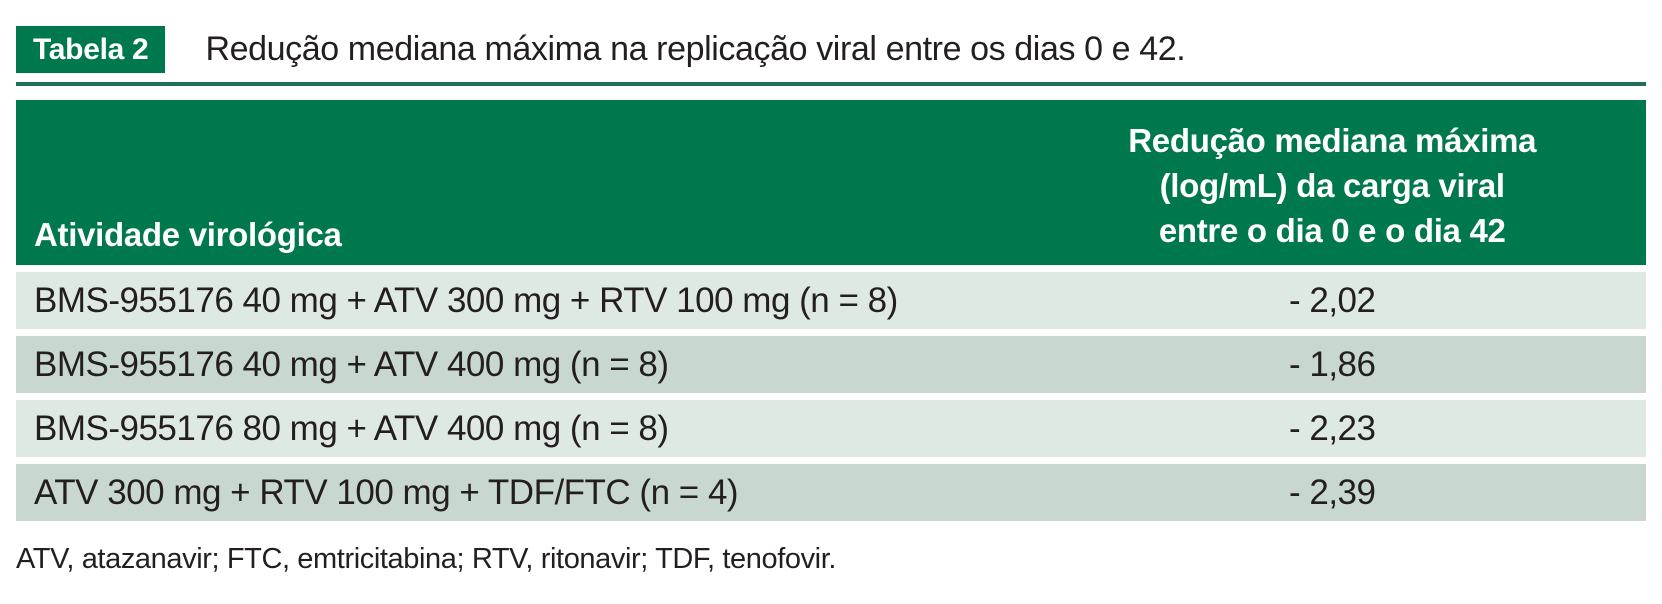 The height and width of the screenshot is (604, 1662). Describe the element at coordinates (188, 234) in the screenshot. I see `column-header-atividade-virologica: Atividade virológica` at that location.